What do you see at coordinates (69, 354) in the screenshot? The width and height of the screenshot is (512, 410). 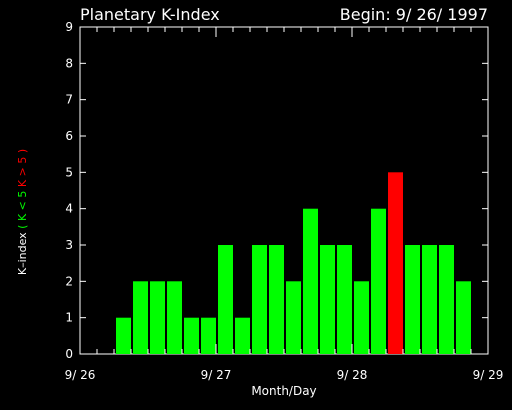 I see `y-tick-label: 0` at bounding box center [69, 354].